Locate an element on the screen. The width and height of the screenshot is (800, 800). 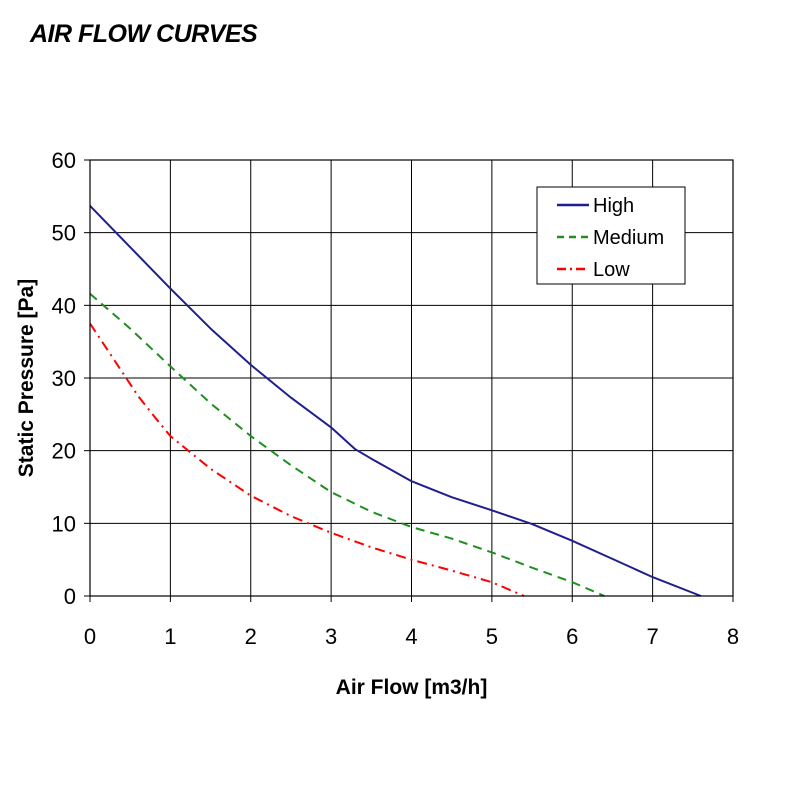
x-axis-title: Air Flow [m3/h] is located at coordinates (412, 687).